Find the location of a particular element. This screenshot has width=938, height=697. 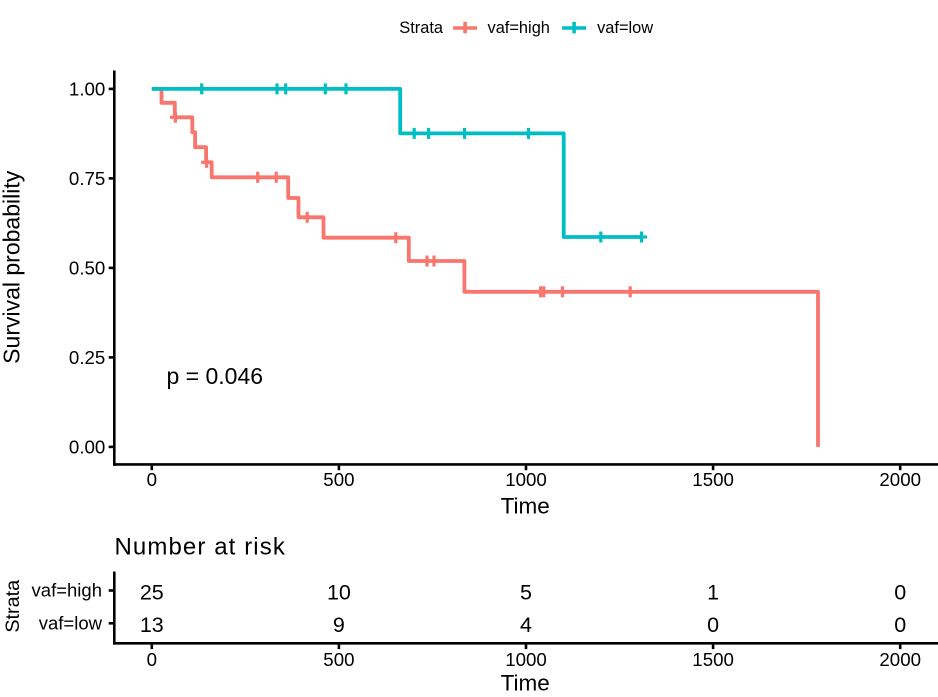

svg-text: 1 is located at coordinates (713, 592).